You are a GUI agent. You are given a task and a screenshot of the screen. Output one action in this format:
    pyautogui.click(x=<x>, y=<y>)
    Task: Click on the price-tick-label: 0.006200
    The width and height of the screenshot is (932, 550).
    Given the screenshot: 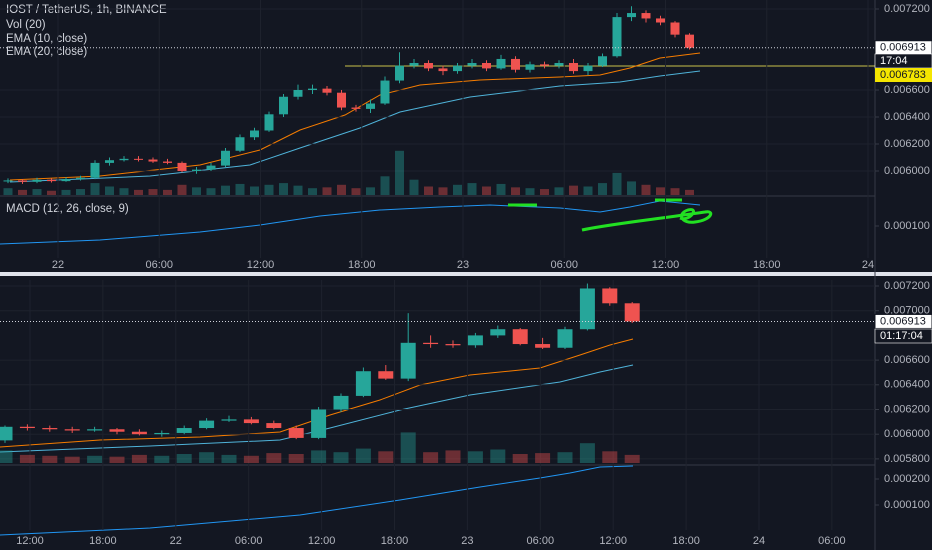 What is the action you would take?
    pyautogui.click(x=907, y=144)
    